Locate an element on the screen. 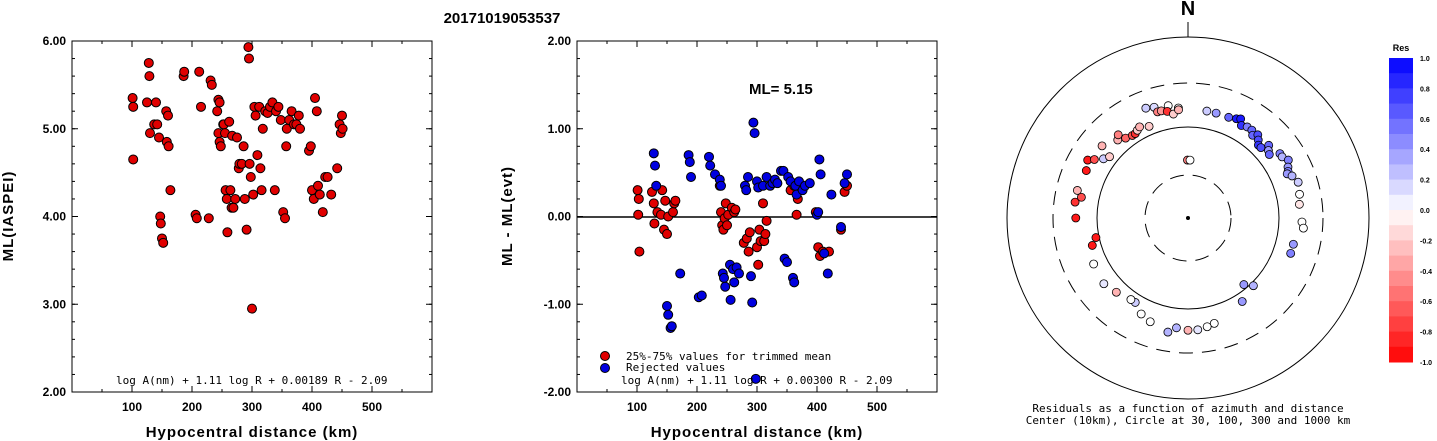 The image size is (1437, 441). polar-points is located at coordinates (1189, 219).